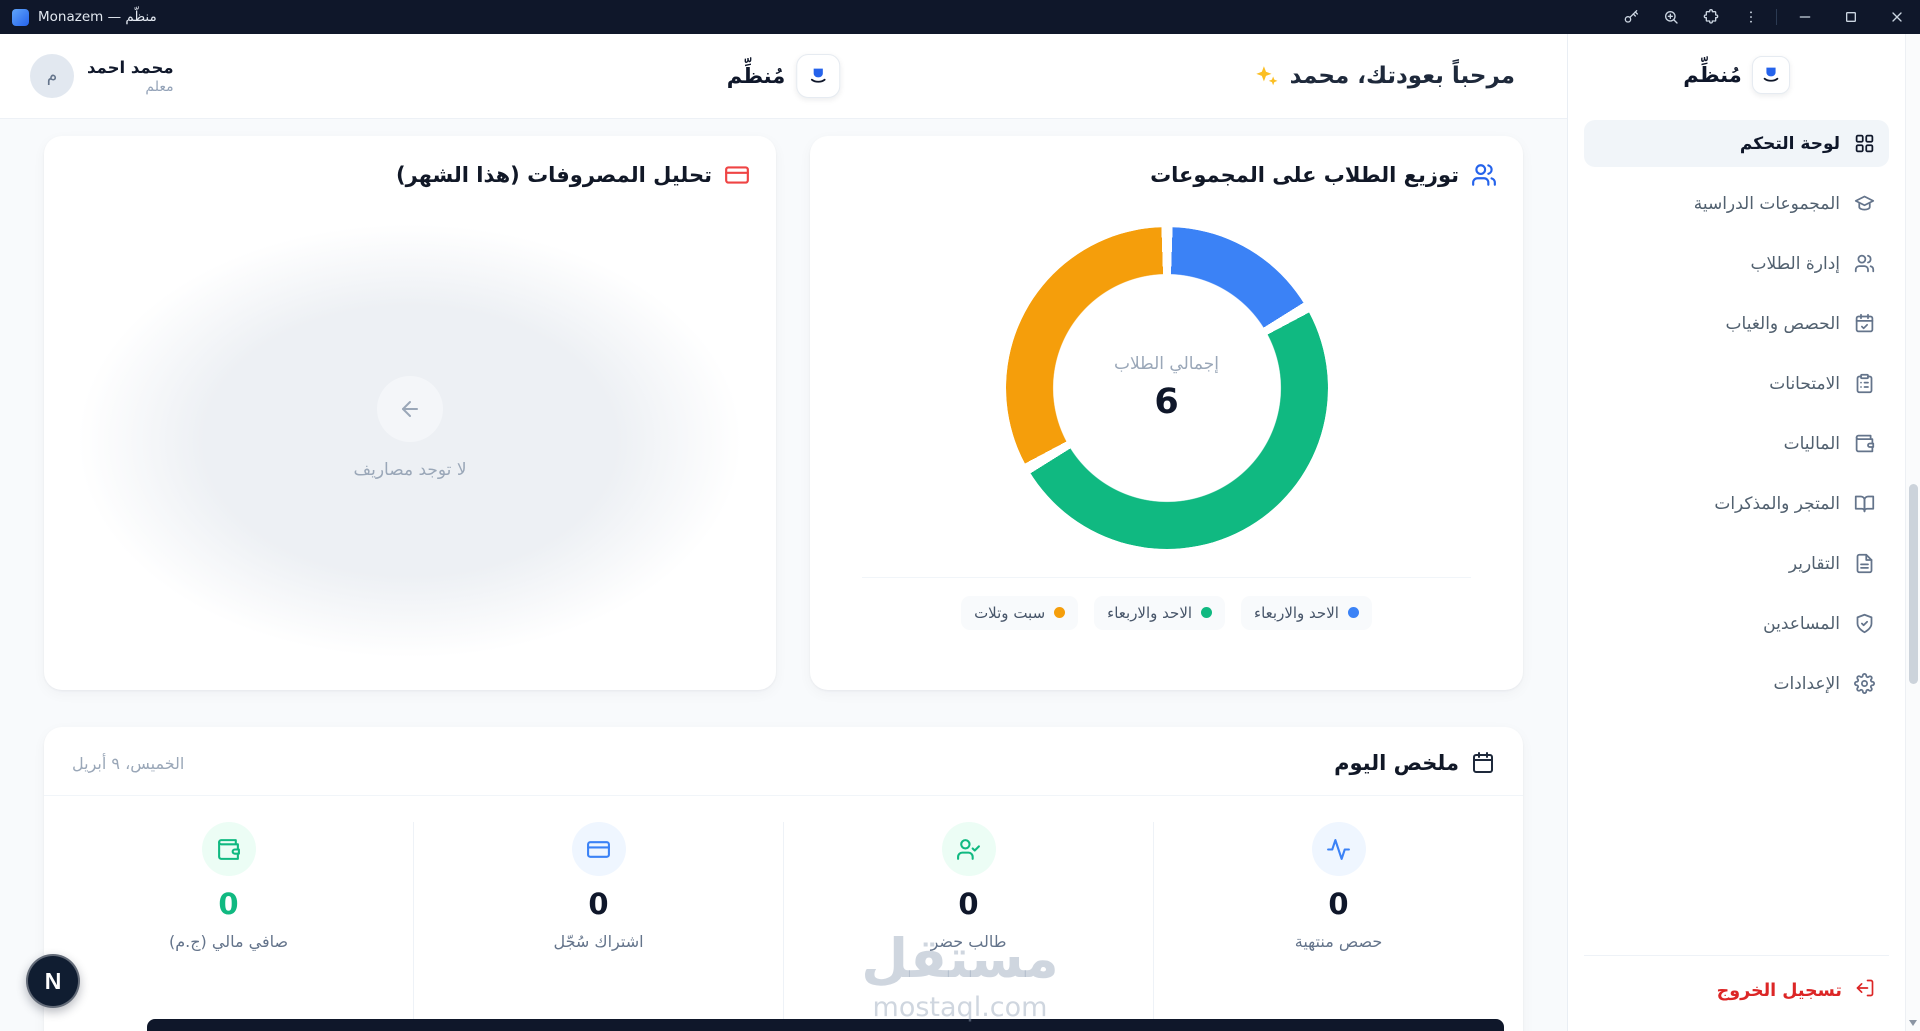  Describe the element at coordinates (1167, 388) in the screenshot. I see `donut-center: إجمالي الطلاب 6` at that location.